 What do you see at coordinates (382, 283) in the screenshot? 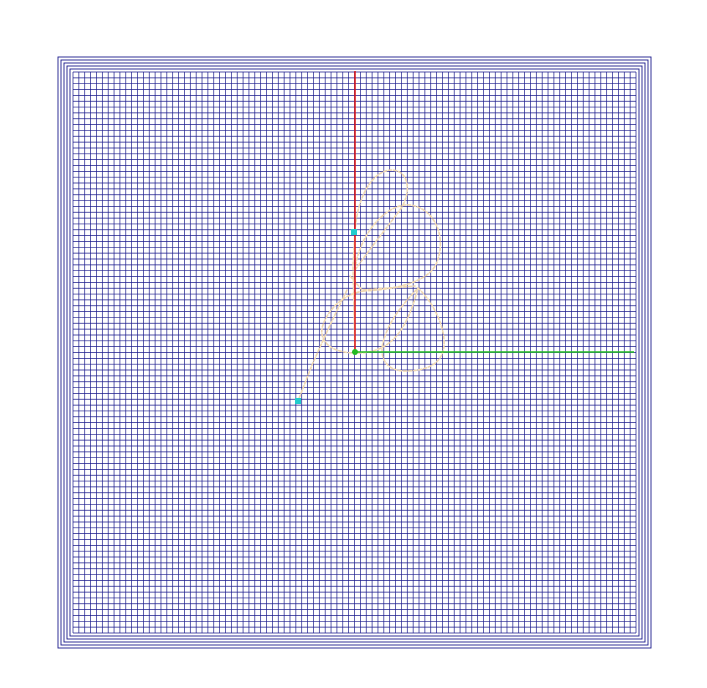
I see `curve-cross-segment` at bounding box center [382, 283].